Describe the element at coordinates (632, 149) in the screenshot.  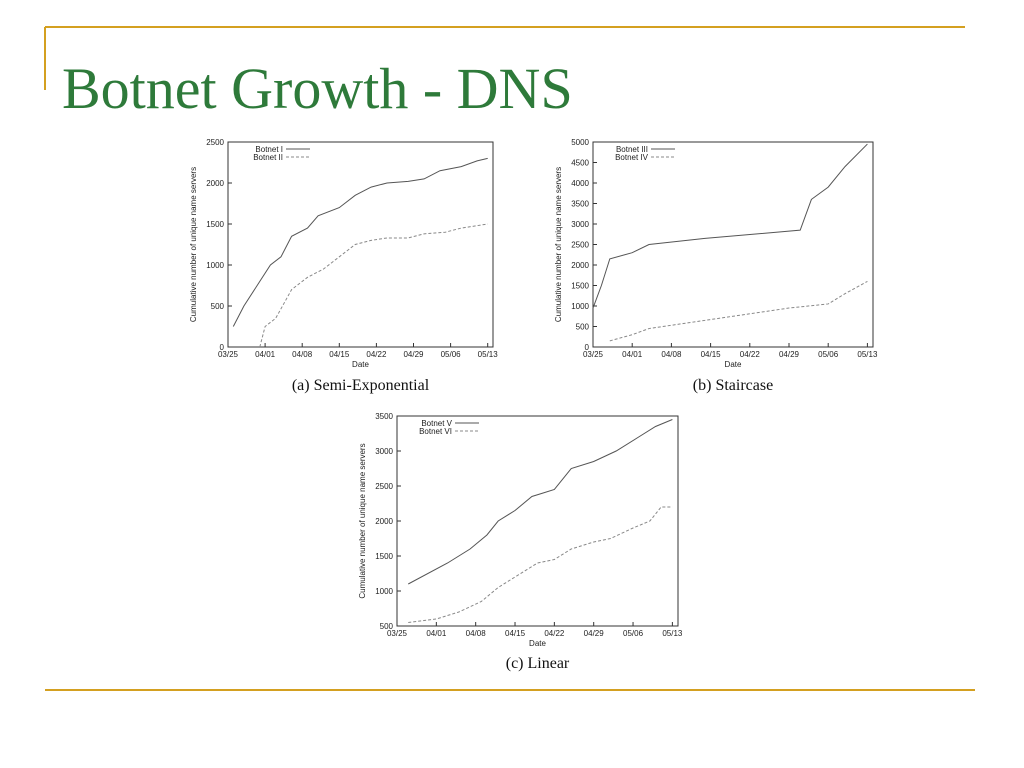
I see `legend-label: Botnet III` at that location.